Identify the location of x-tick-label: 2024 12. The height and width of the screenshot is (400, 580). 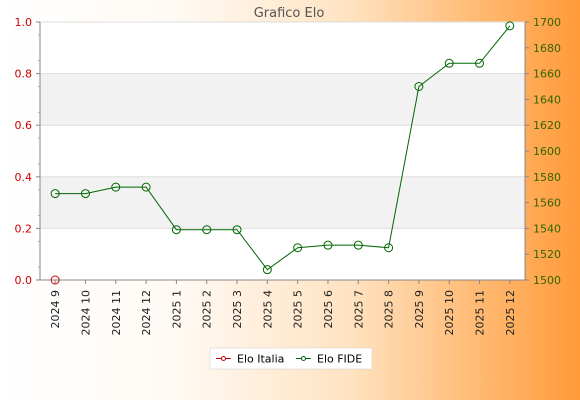
(146, 313).